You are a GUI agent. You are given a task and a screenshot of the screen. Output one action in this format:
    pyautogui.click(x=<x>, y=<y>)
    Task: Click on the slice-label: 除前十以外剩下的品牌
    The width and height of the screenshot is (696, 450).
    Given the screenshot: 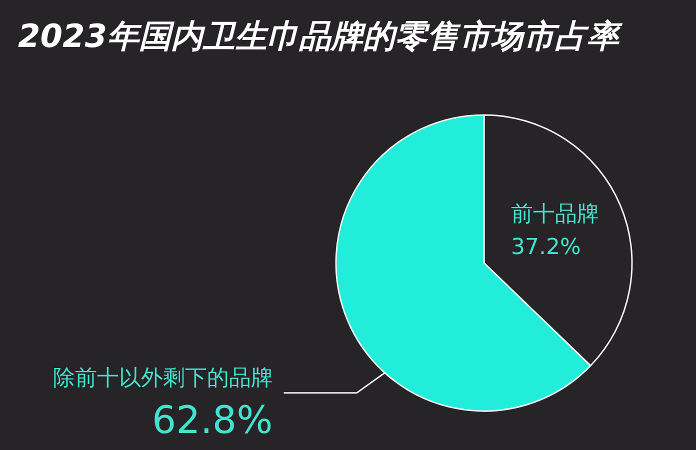 What is the action you would take?
    pyautogui.click(x=163, y=378)
    